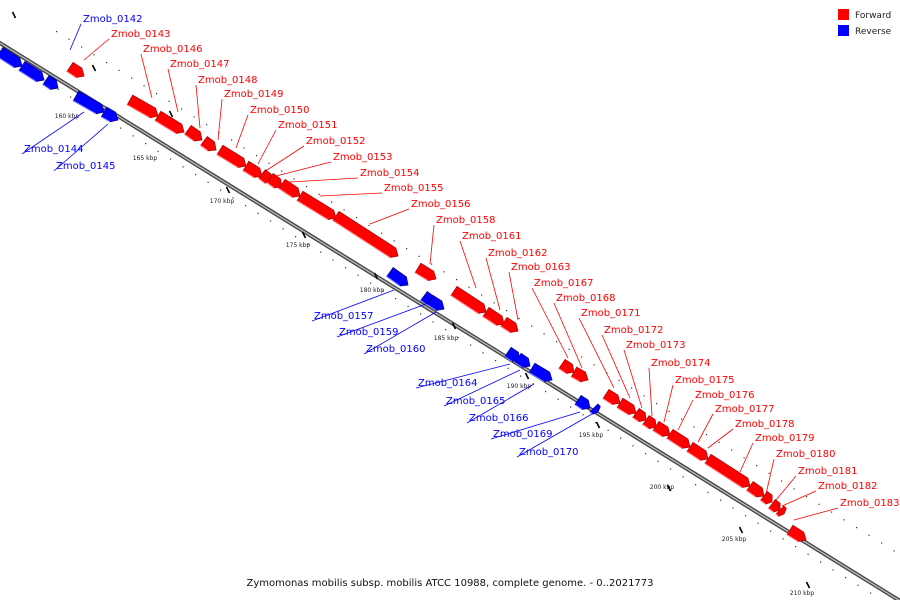 Image resolution: width=900 pixels, height=600 pixels. I want to click on zmob-0156-arrow, so click(365, 234).